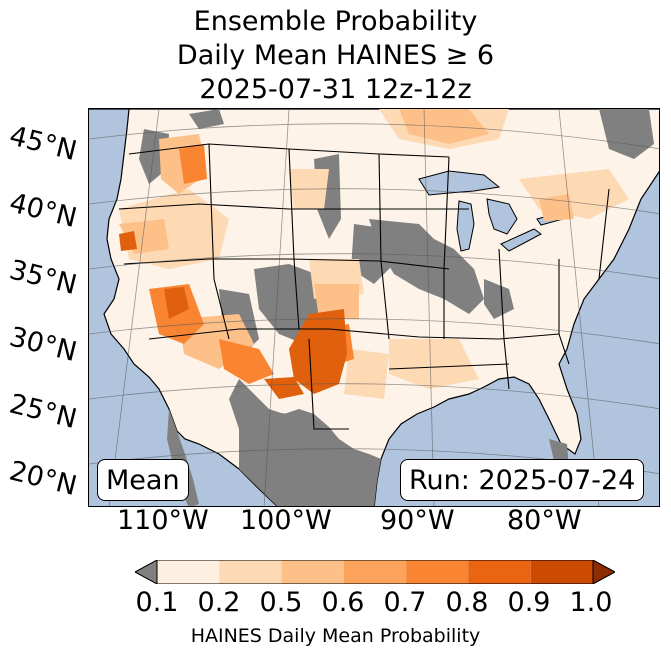  Describe the element at coordinates (43, 412) in the screenshot. I see `latitude-label-25n: 25°N` at that location.